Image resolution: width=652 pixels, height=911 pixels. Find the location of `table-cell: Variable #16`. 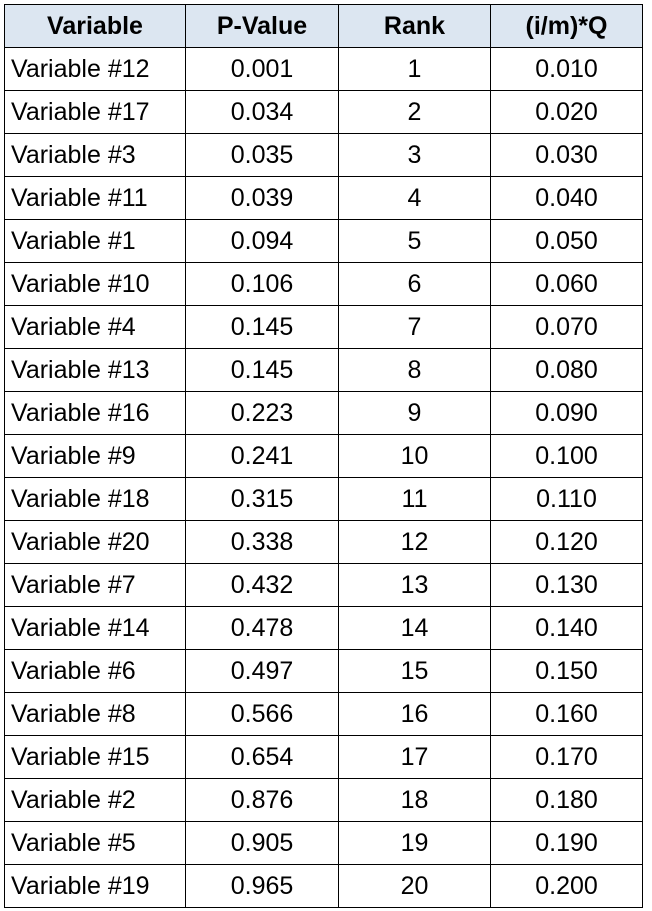

table-cell: Variable #16 is located at coordinates (95, 413).